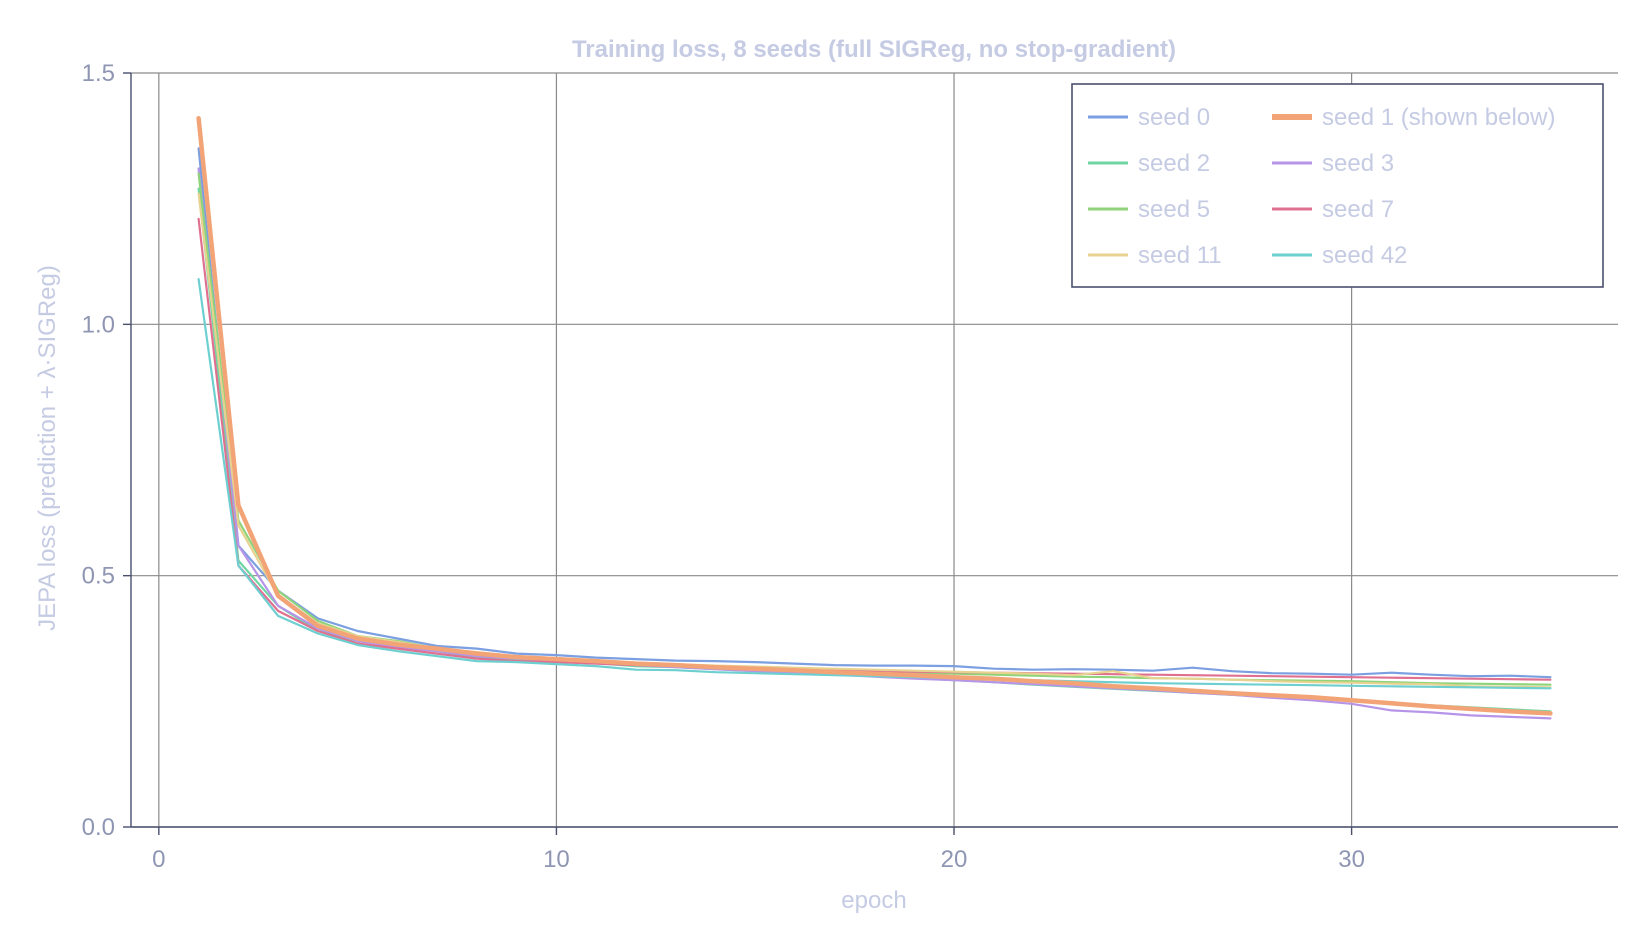 The image size is (1640, 945). What do you see at coordinates (98, 324) in the screenshot?
I see `y-tick-label-2: 1.0` at bounding box center [98, 324].